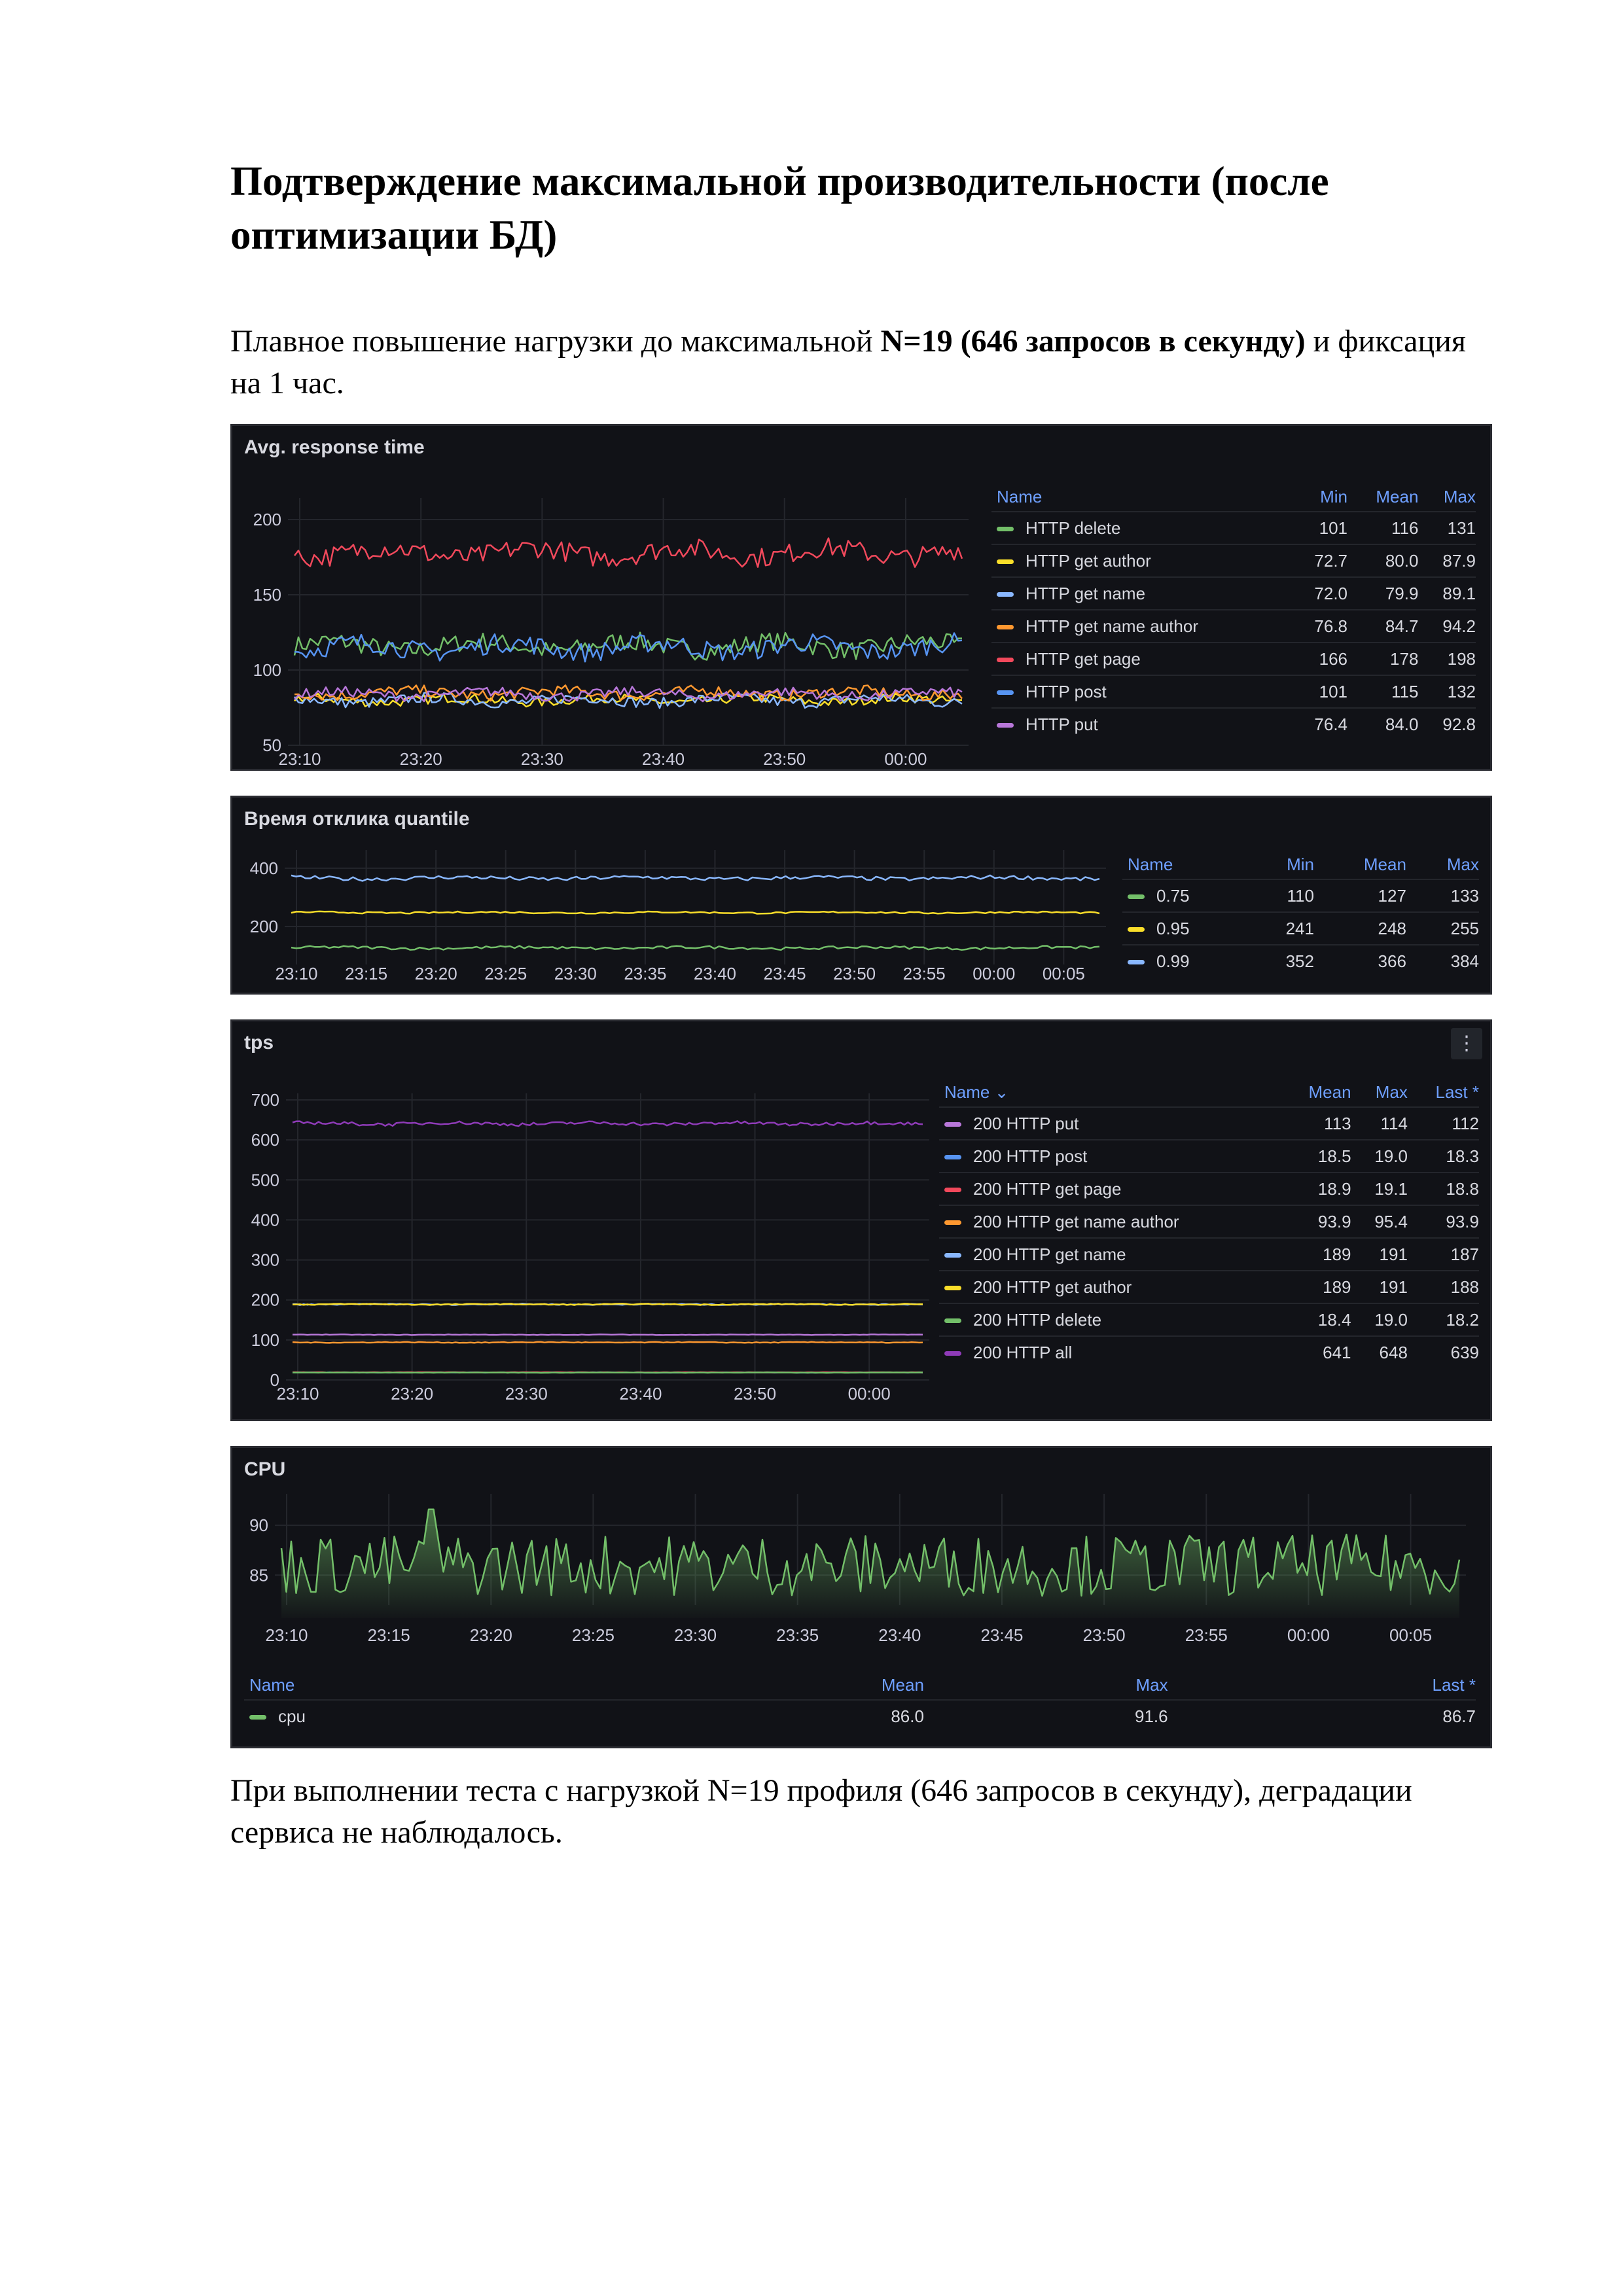  Describe the element at coordinates (1001, 1635) in the screenshot. I see `x-tick-label: 23:45` at that location.